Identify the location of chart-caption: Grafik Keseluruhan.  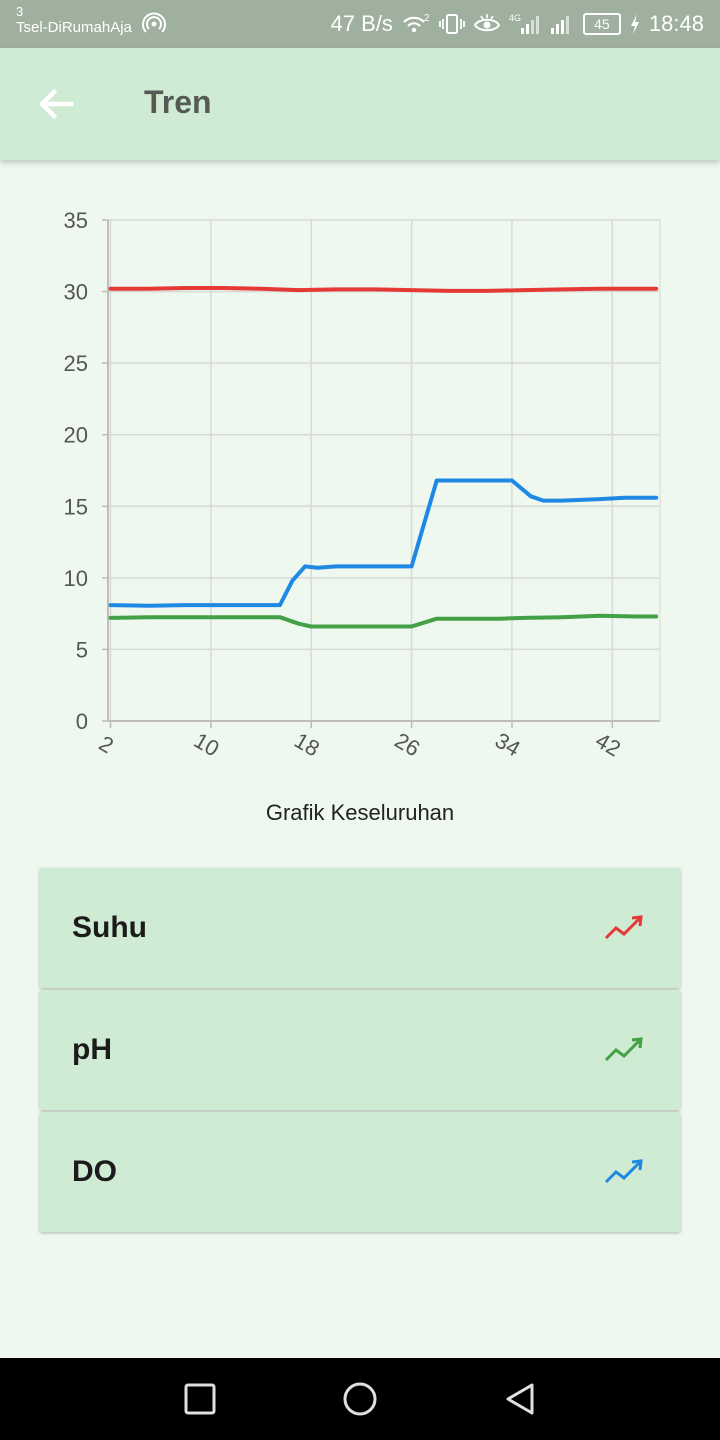
(360, 812).